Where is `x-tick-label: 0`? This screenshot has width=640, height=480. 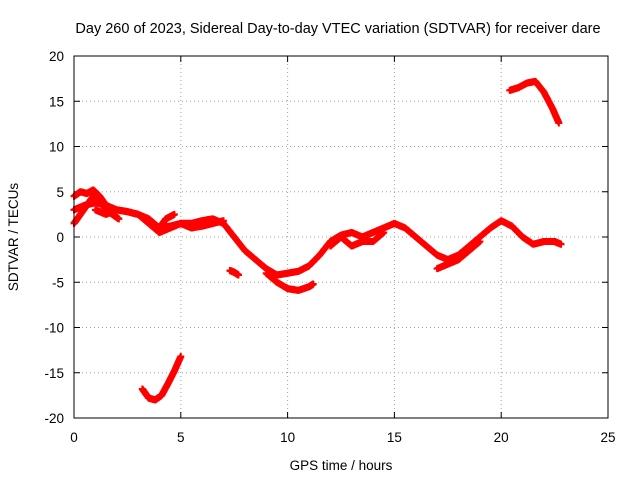
x-tick-label: 0 is located at coordinates (74, 437).